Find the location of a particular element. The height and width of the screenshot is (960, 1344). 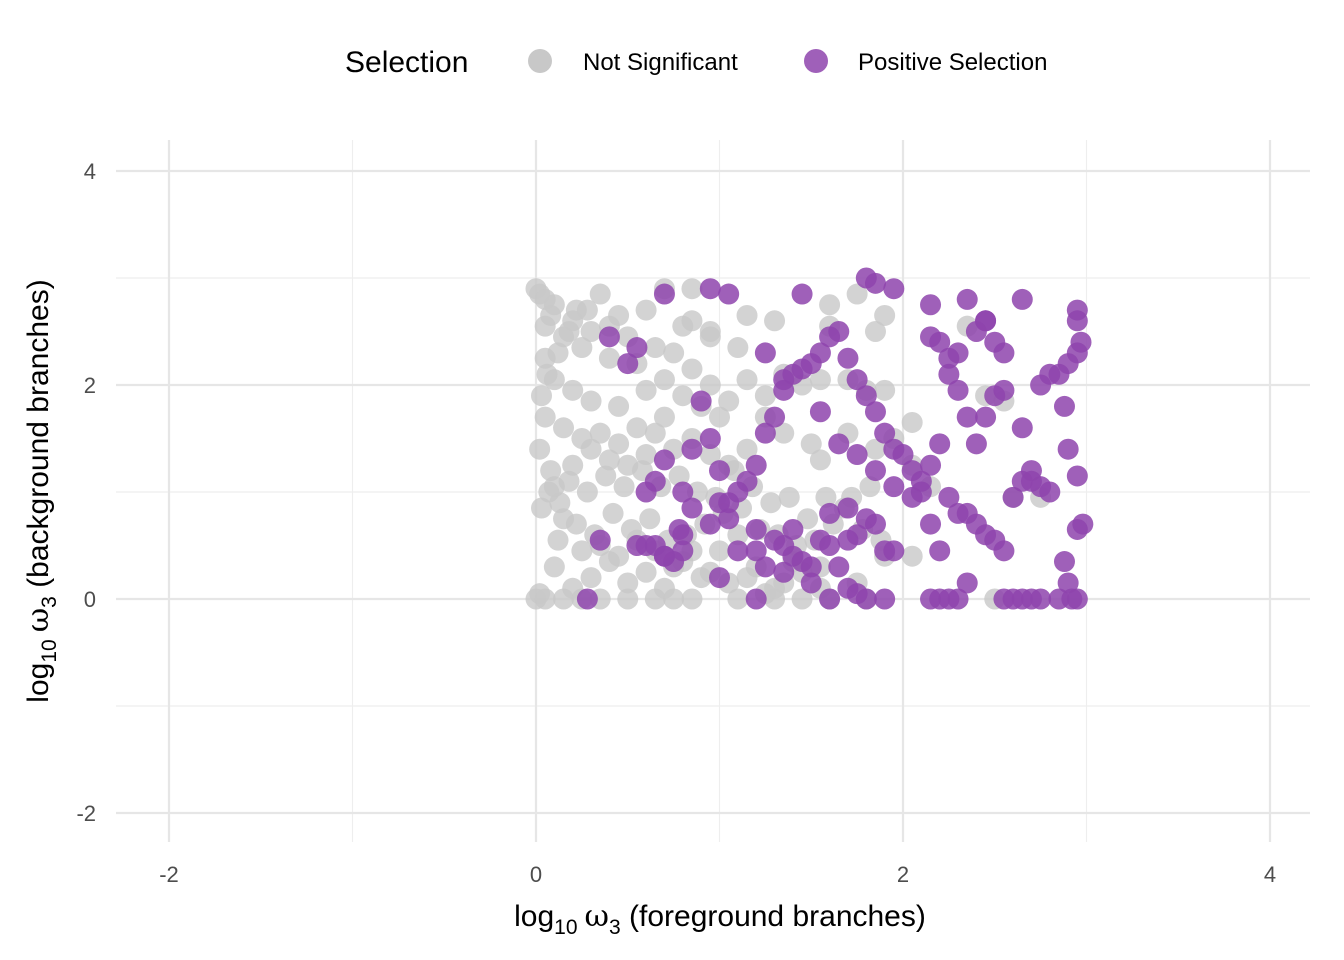

y-axis-title-omega-sub: 3 is located at coordinates (49, 602).